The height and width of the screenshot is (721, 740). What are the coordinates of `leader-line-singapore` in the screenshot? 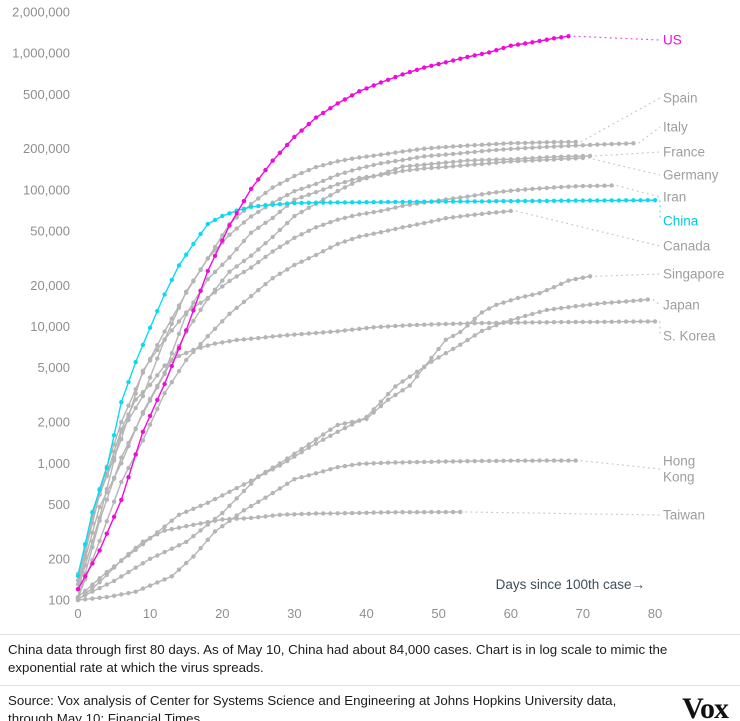 It's located at (628, 275).